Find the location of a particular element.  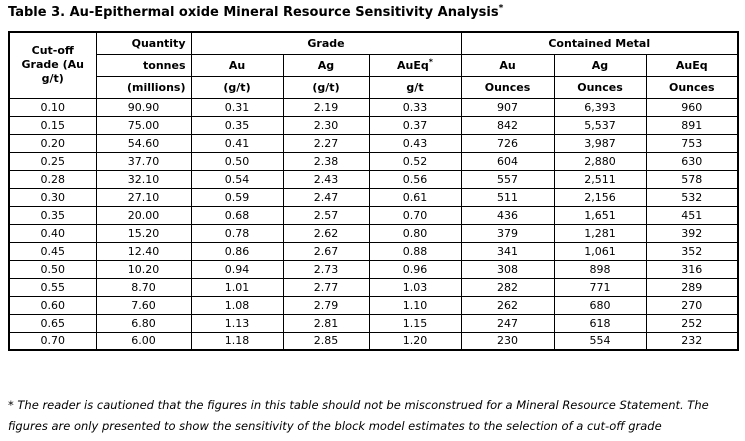

table-cell: 90.90 is located at coordinates (143, 107).